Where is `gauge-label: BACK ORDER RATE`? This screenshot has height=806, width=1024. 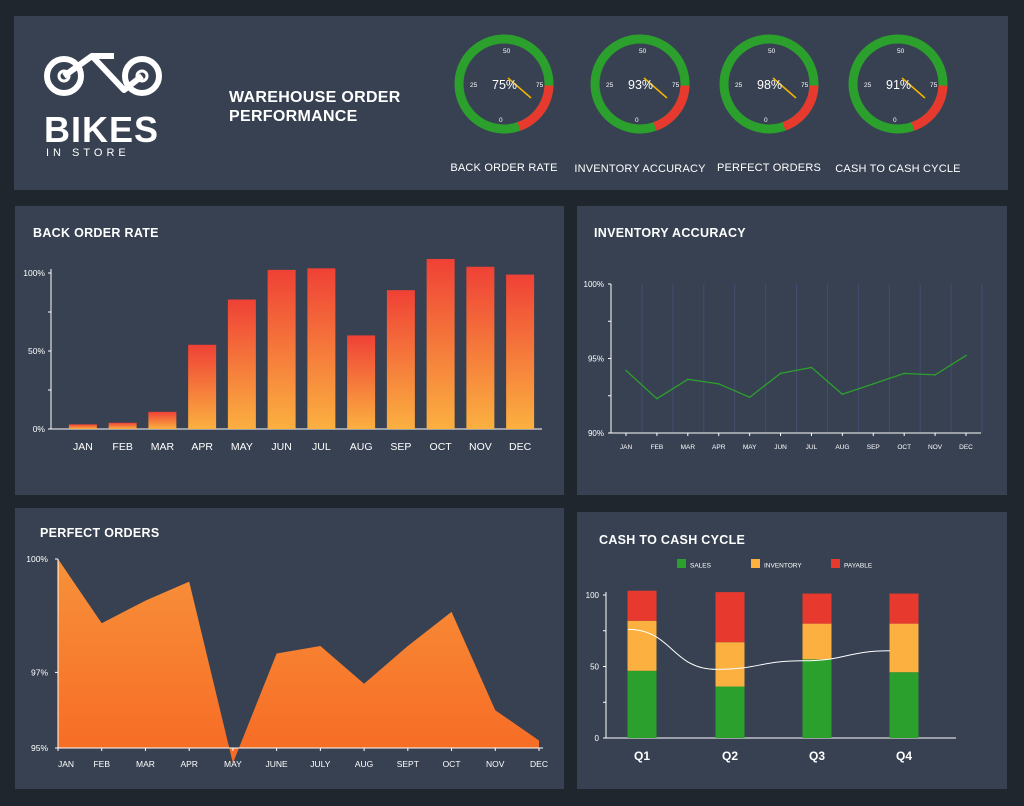 gauge-label: BACK ORDER RATE is located at coordinates (504, 168).